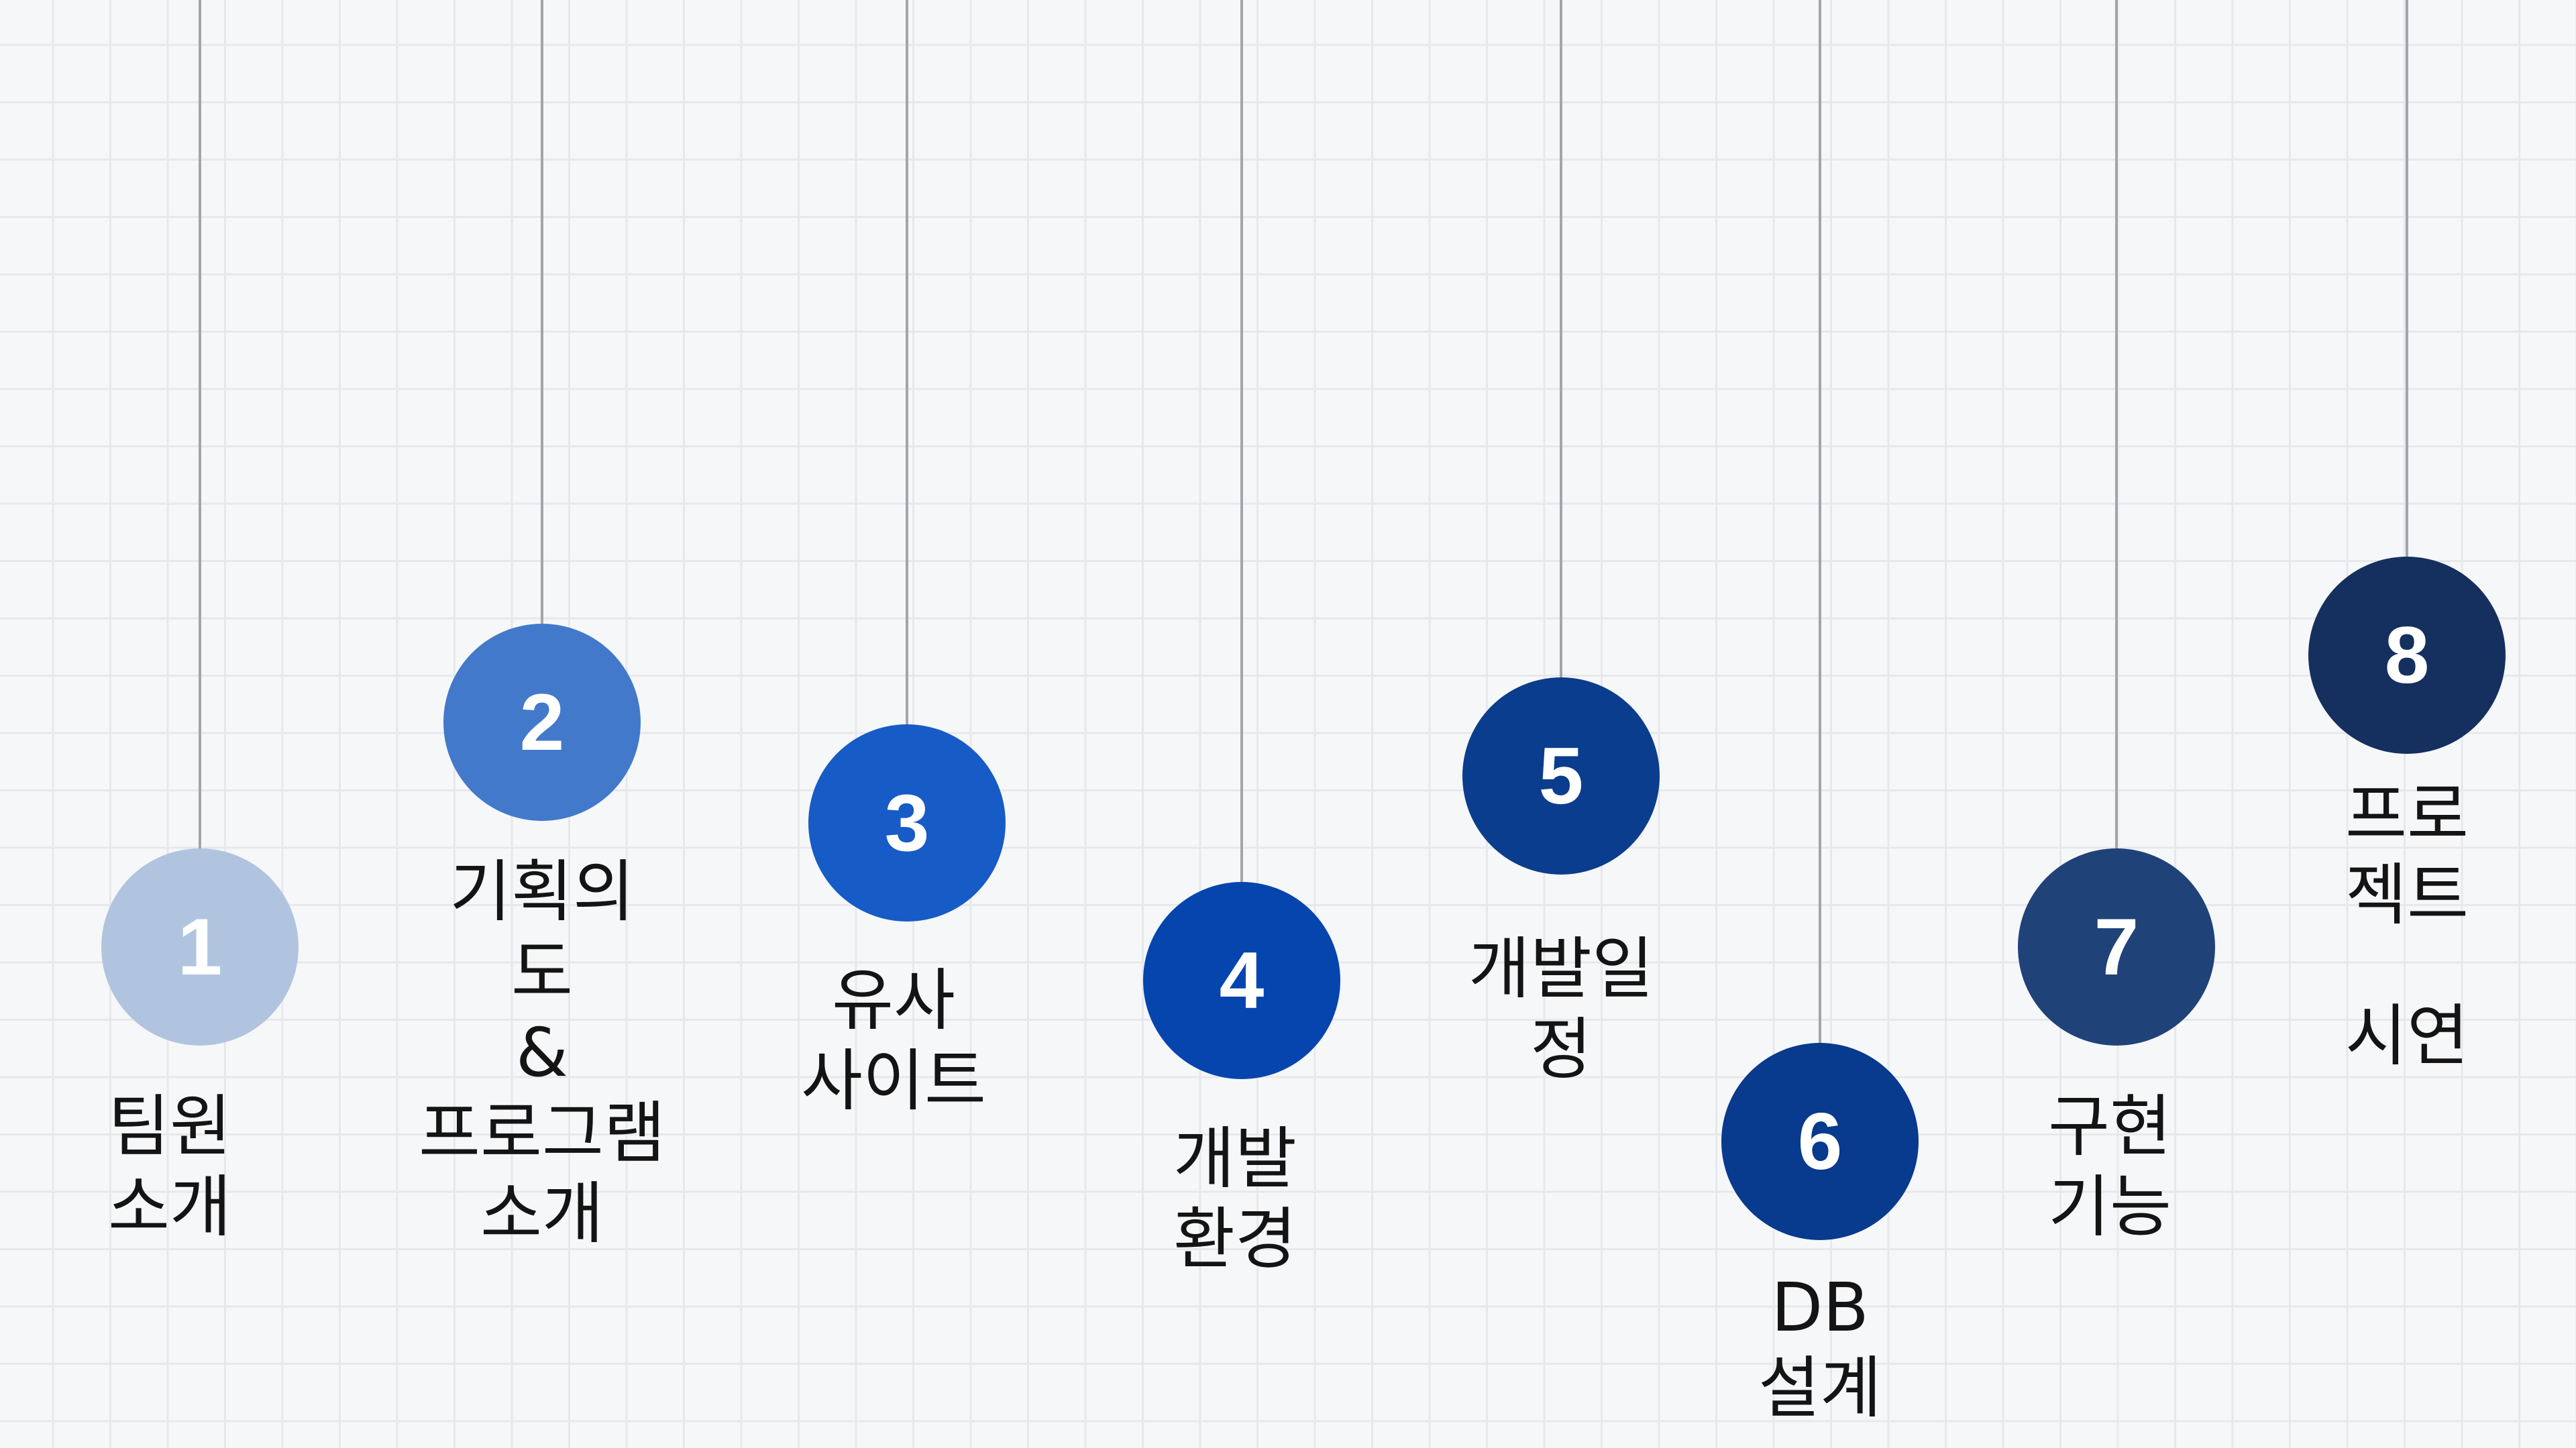  I want to click on step-number: 5, so click(1561, 776).